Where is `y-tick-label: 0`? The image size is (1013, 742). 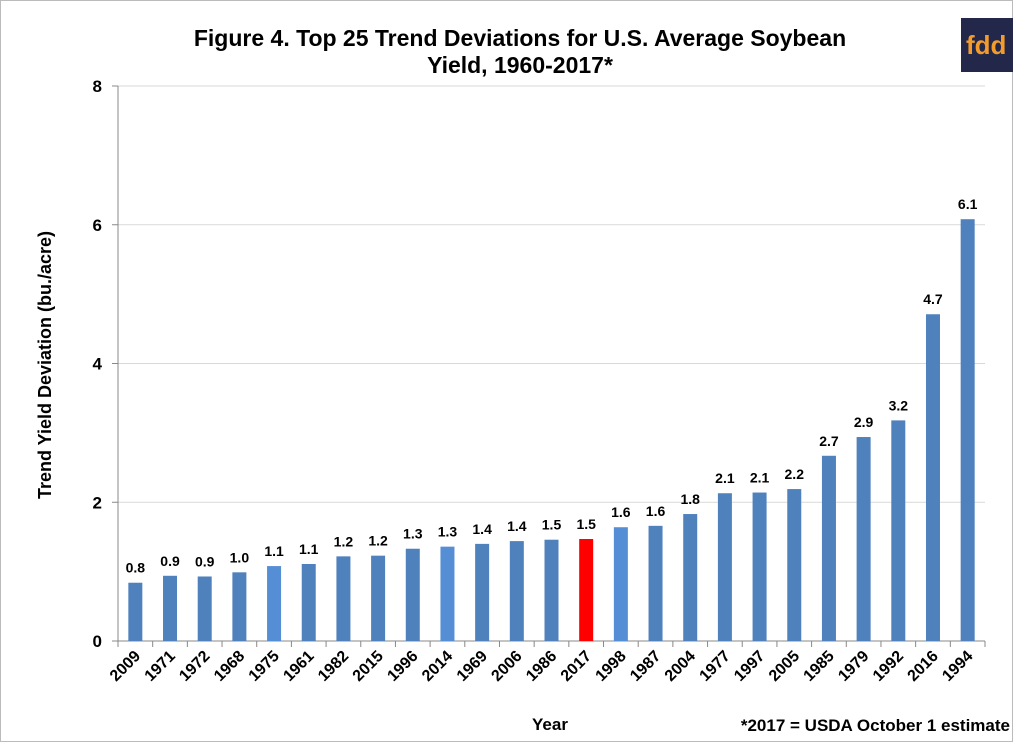
y-tick-label: 0 is located at coordinates (97, 641).